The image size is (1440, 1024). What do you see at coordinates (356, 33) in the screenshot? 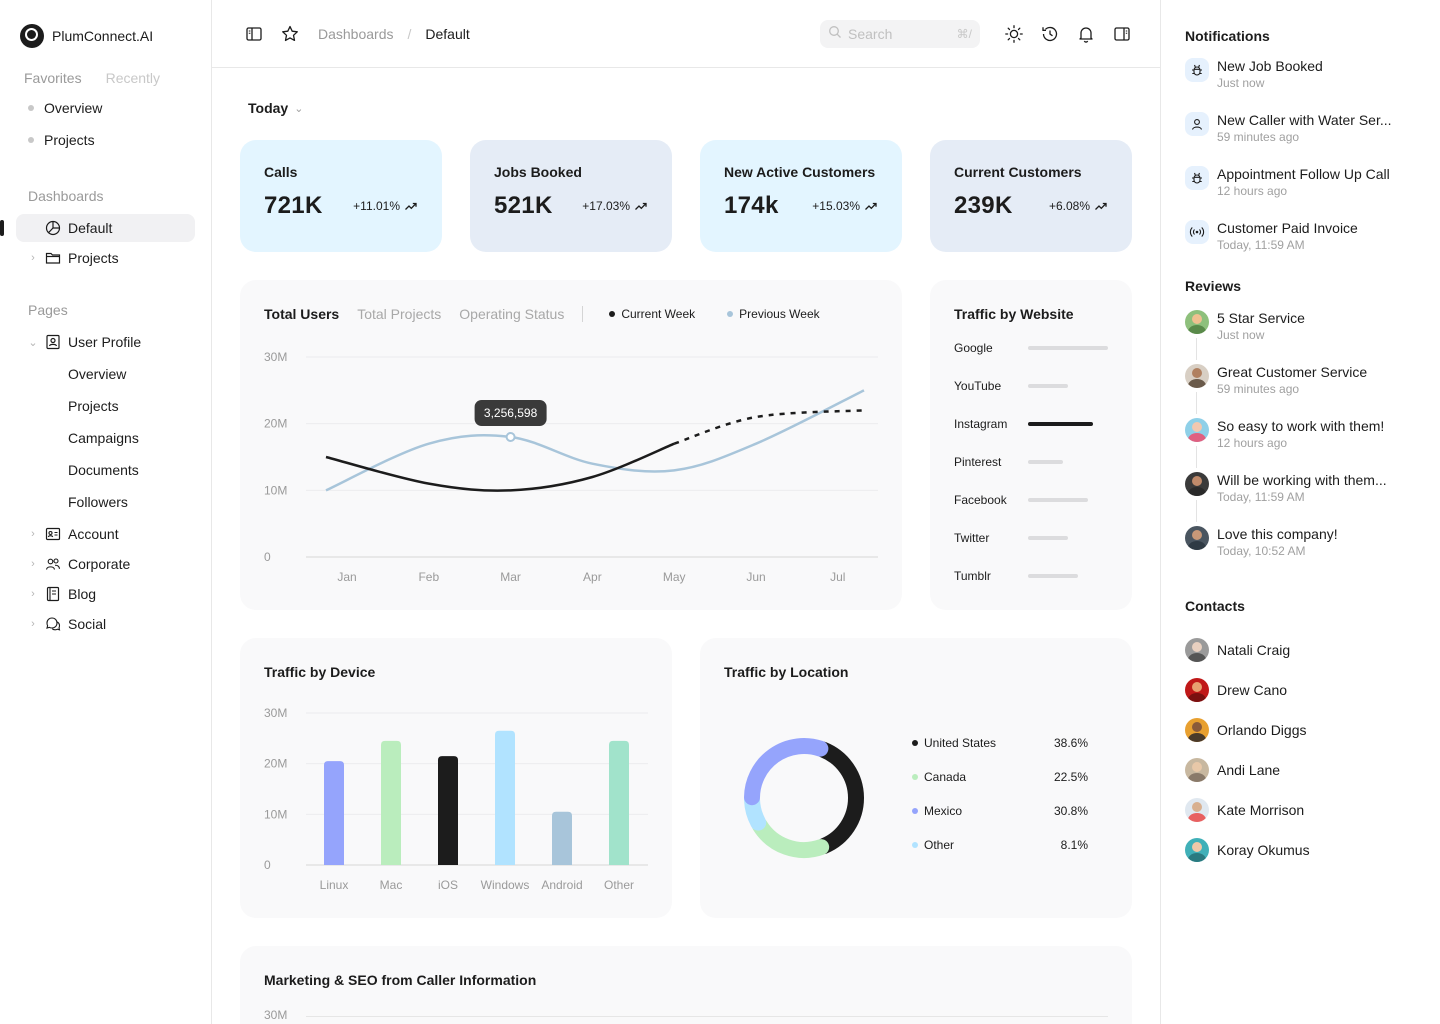
I see `breadcrumb-dashboards: Dashboards` at bounding box center [356, 33].